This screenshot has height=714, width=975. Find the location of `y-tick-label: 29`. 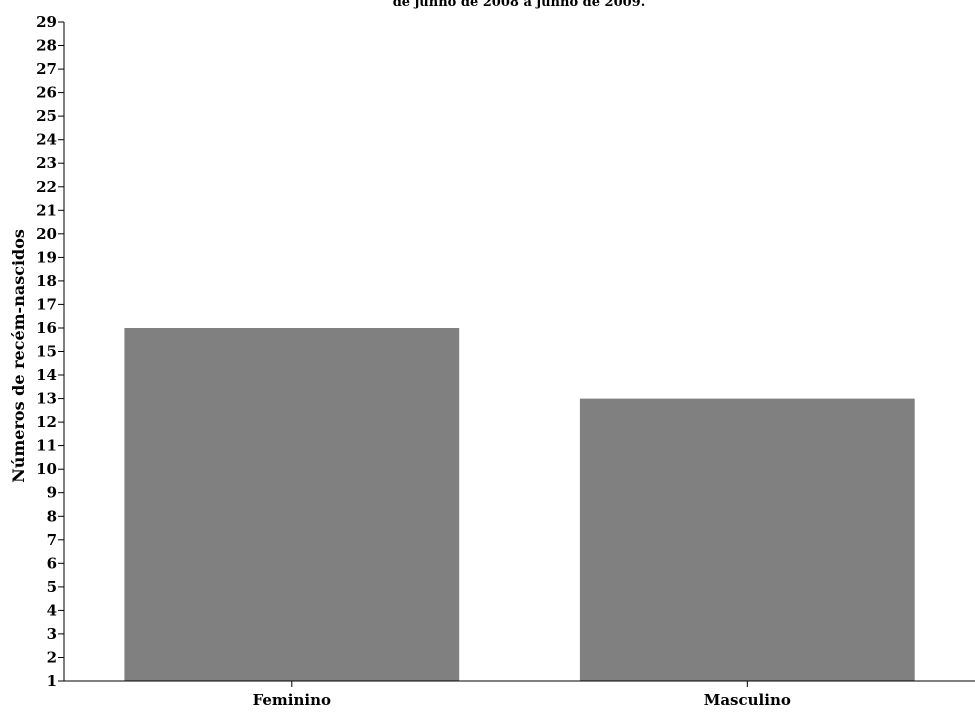

y-tick-label: 29 is located at coordinates (46, 22).